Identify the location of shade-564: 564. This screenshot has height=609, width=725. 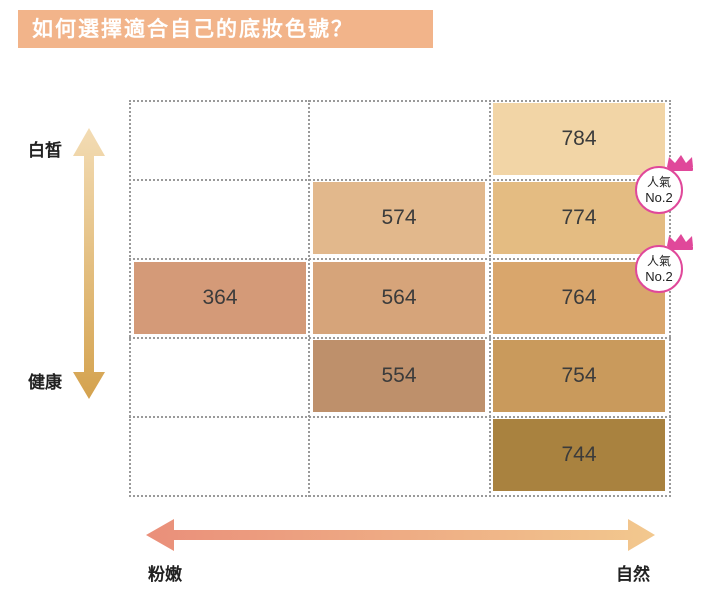
(399, 298).